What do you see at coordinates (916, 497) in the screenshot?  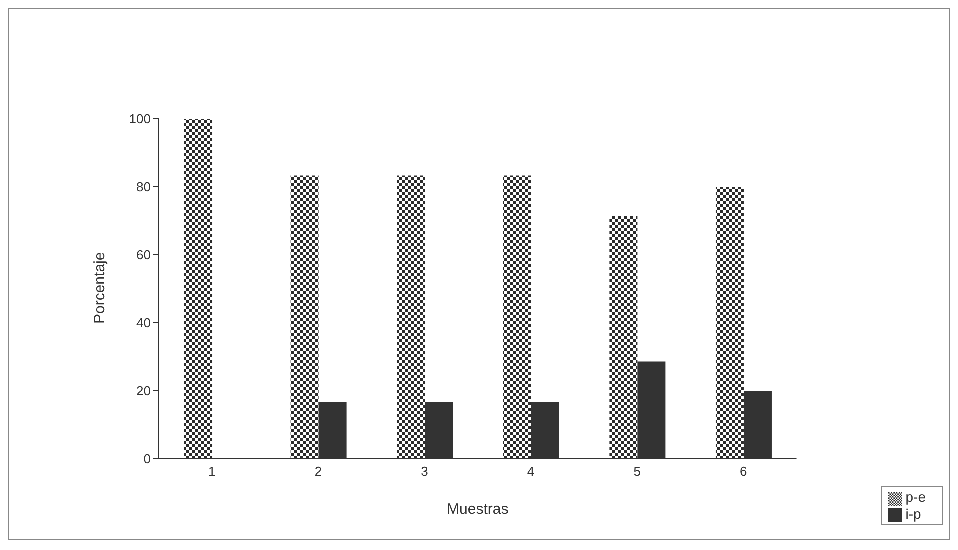 I see `legend-label: p-e` at bounding box center [916, 497].